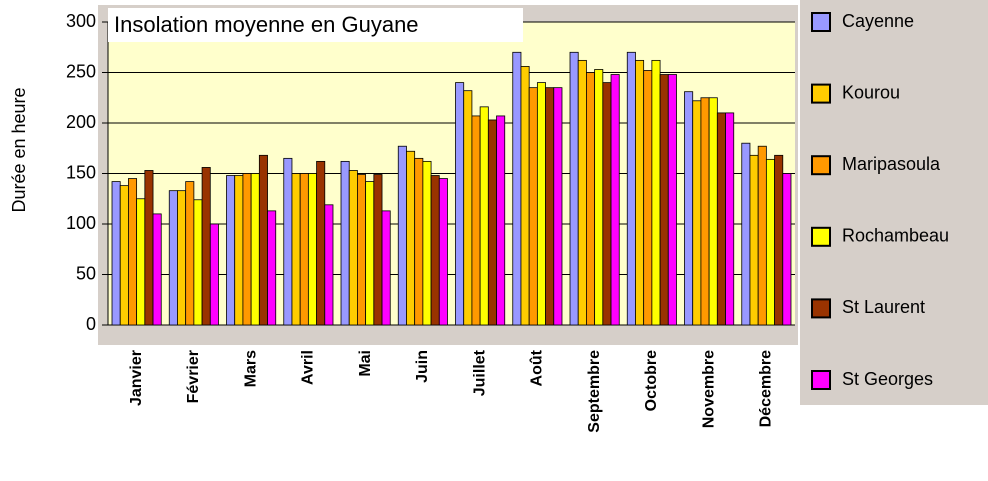  Describe the element at coordinates (891, 164) in the screenshot. I see `legend-label: Maripasoula` at that location.